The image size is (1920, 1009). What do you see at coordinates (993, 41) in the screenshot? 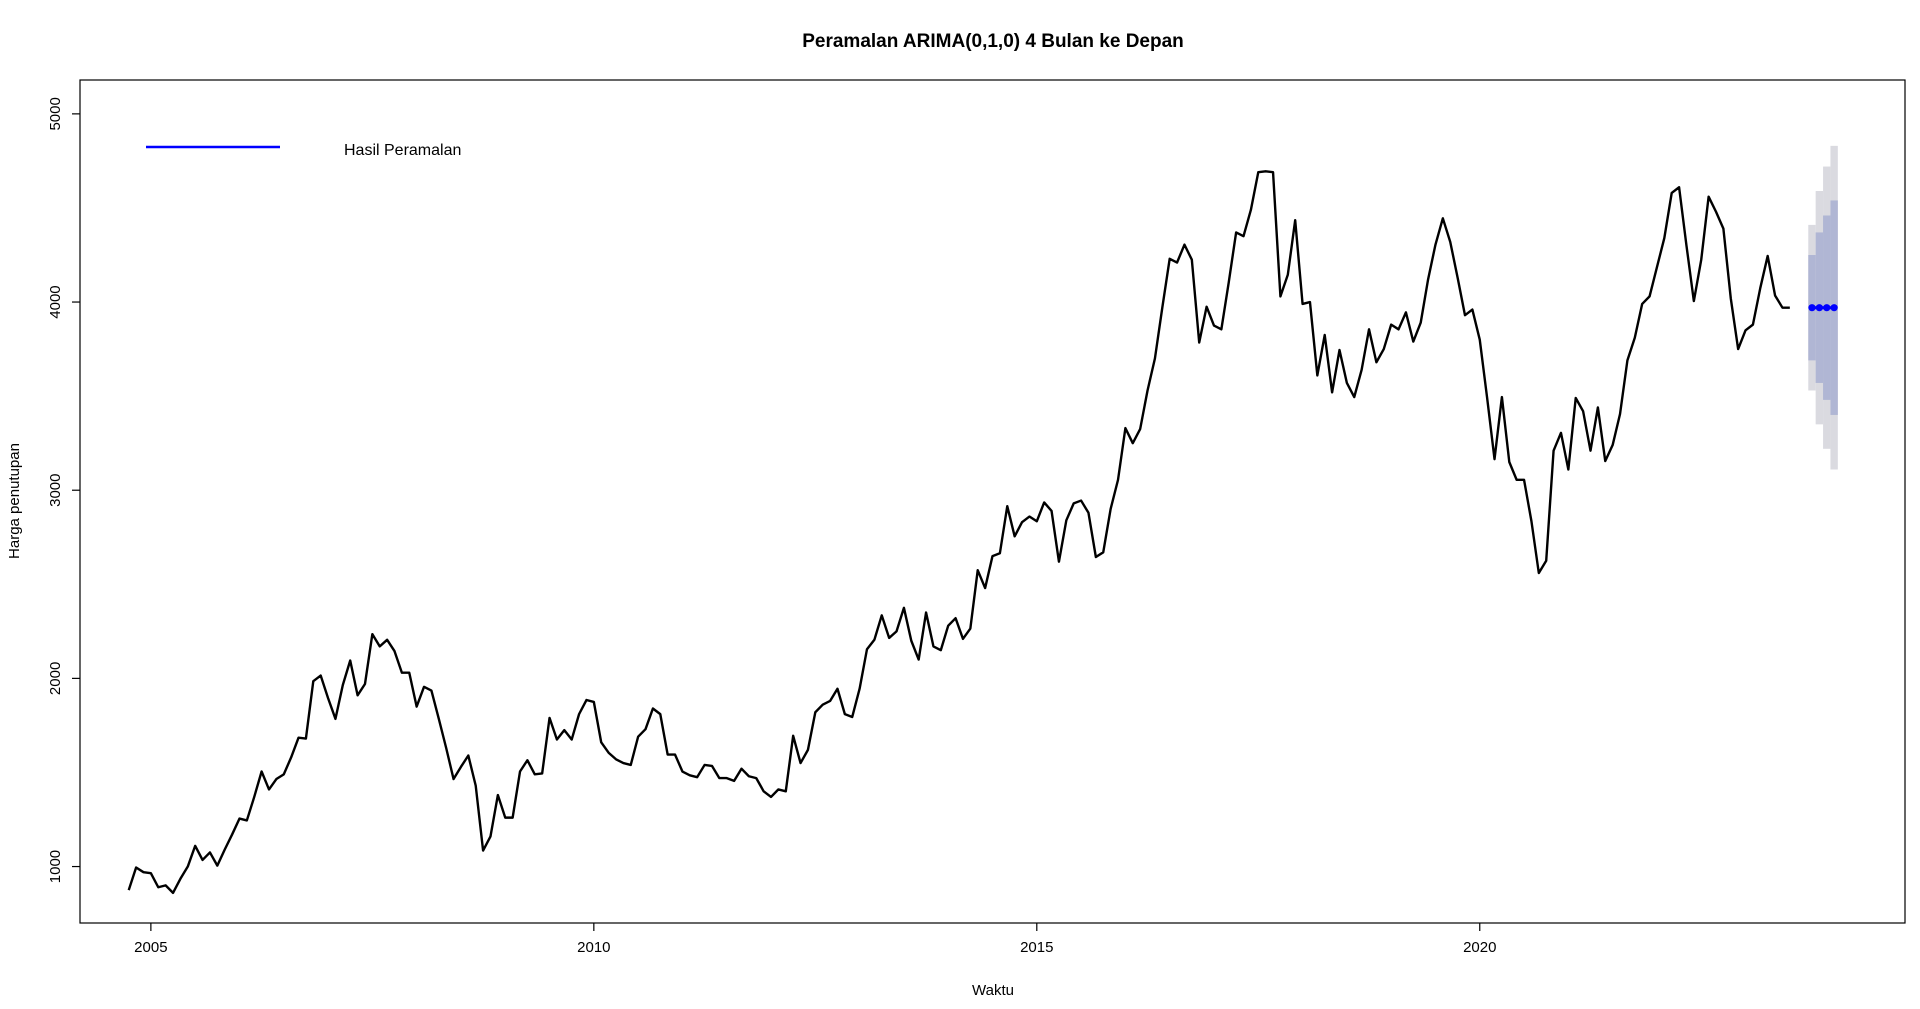
I see `chart-title: Peramalan ARIMA(0,1,0) 4 Bulan ke Depan` at bounding box center [993, 41].